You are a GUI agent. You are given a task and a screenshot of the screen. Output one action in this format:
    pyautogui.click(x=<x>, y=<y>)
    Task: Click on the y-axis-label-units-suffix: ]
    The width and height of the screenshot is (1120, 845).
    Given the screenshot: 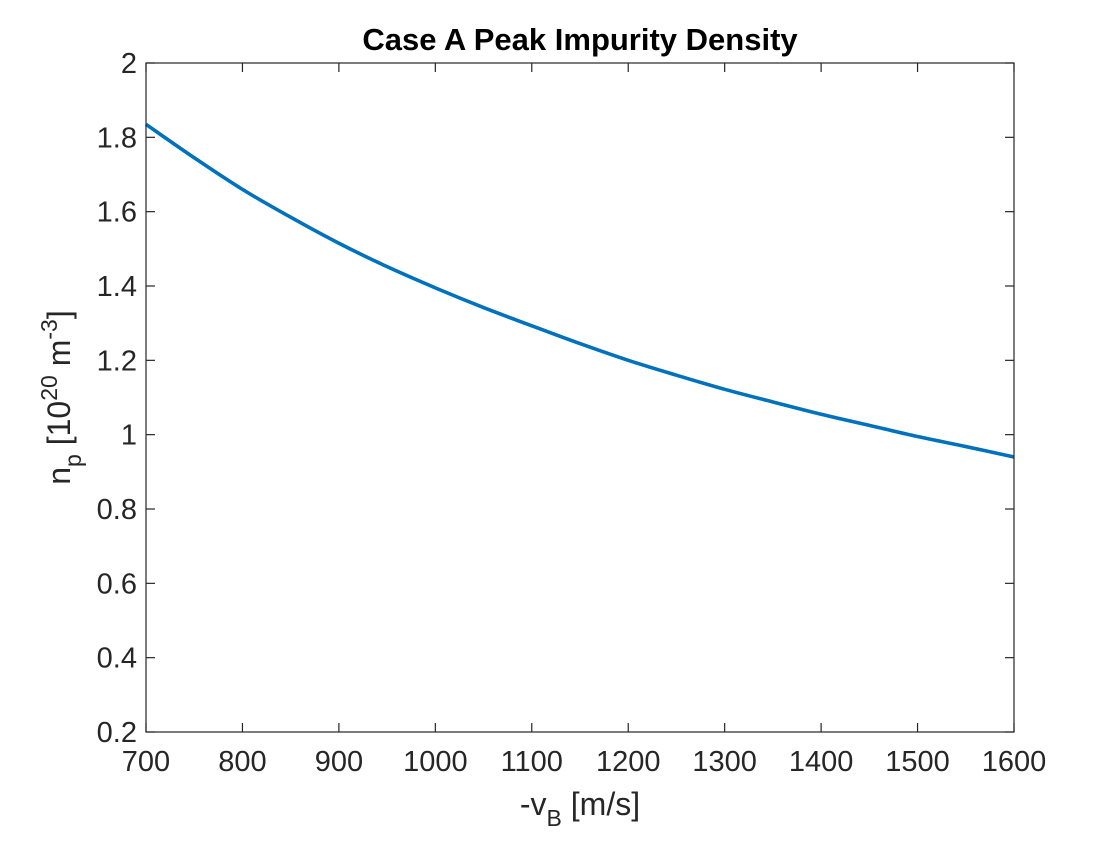 What is the action you would take?
    pyautogui.click(x=59, y=314)
    